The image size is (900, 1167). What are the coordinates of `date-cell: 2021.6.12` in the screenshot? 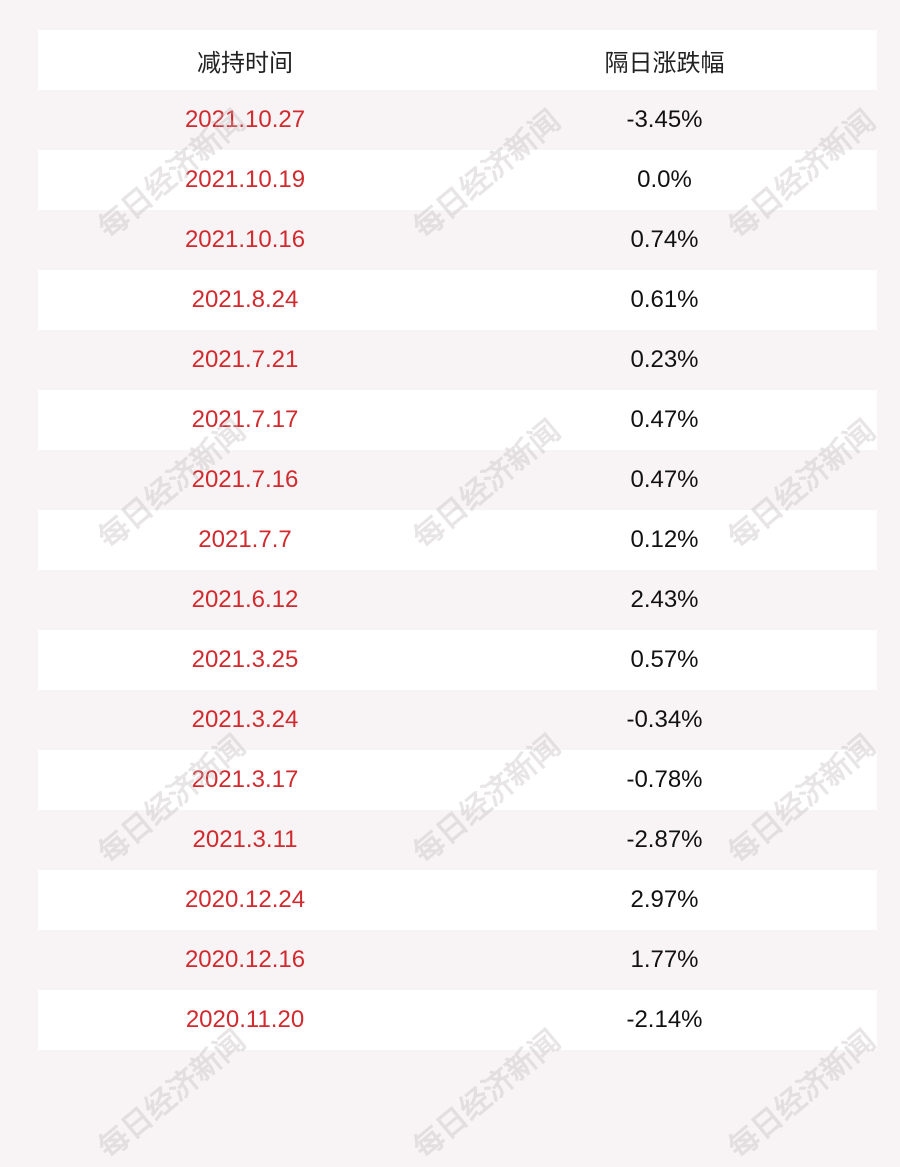 It's located at (245, 599).